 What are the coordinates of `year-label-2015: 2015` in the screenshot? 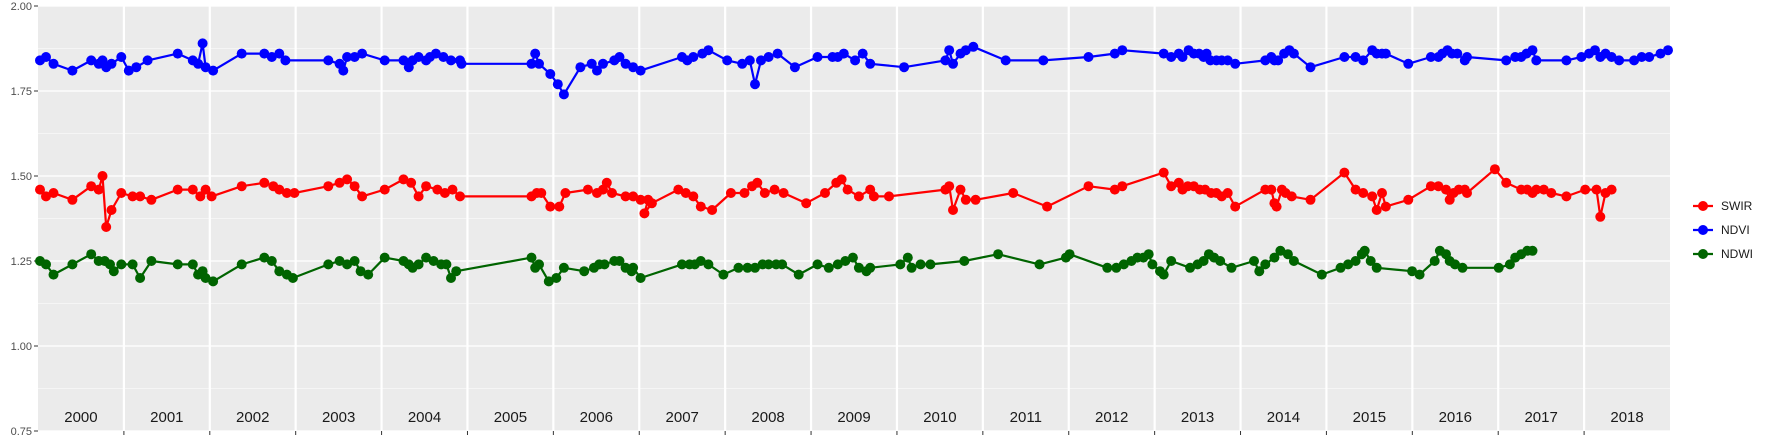 It's located at (1369, 417).